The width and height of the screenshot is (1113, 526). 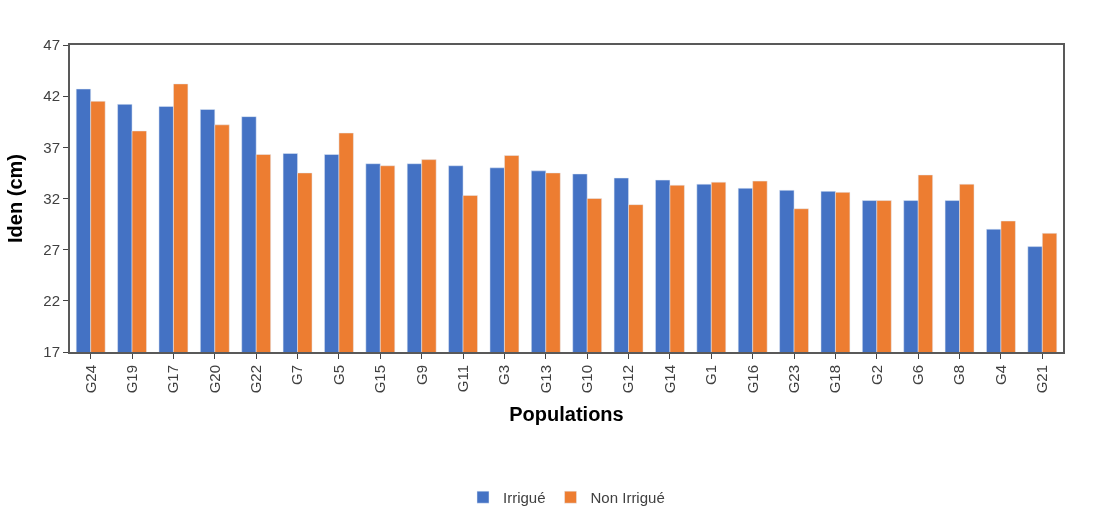 I want to click on x-tick-label: G20, so click(x=214, y=379).